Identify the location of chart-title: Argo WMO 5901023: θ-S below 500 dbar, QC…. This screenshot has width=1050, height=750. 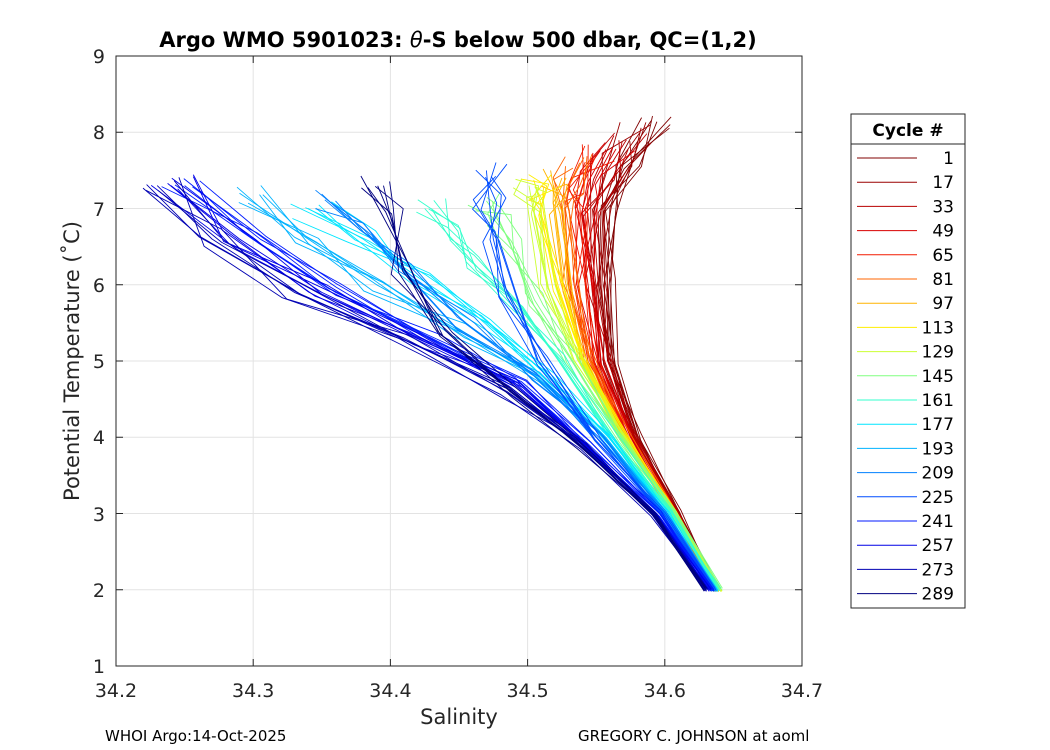
(457, 40).